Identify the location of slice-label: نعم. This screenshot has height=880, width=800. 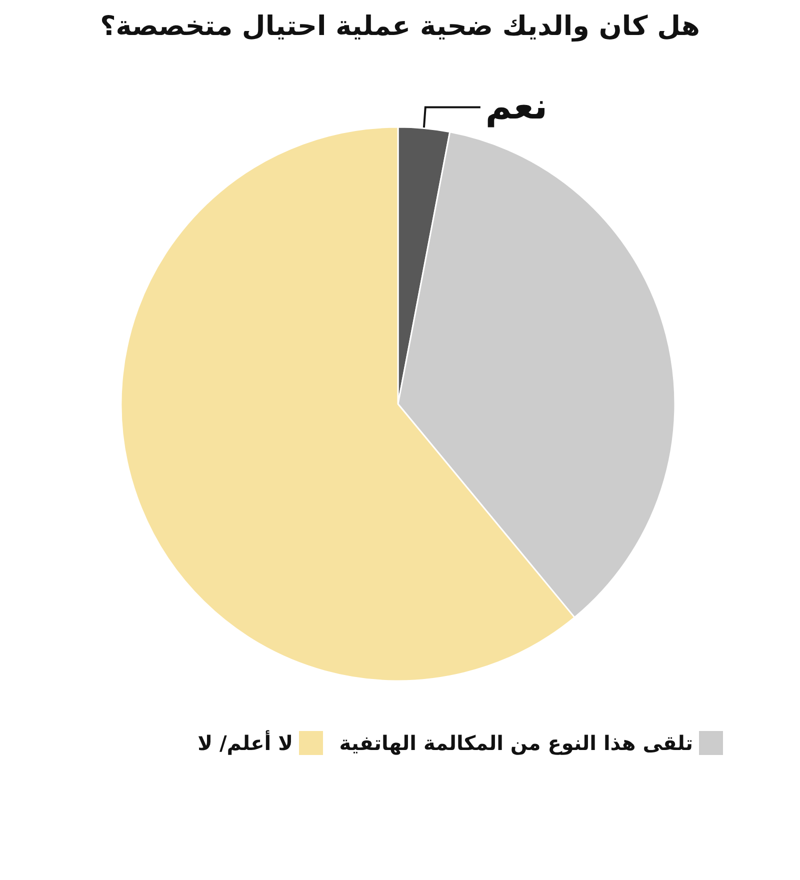
(516, 107).